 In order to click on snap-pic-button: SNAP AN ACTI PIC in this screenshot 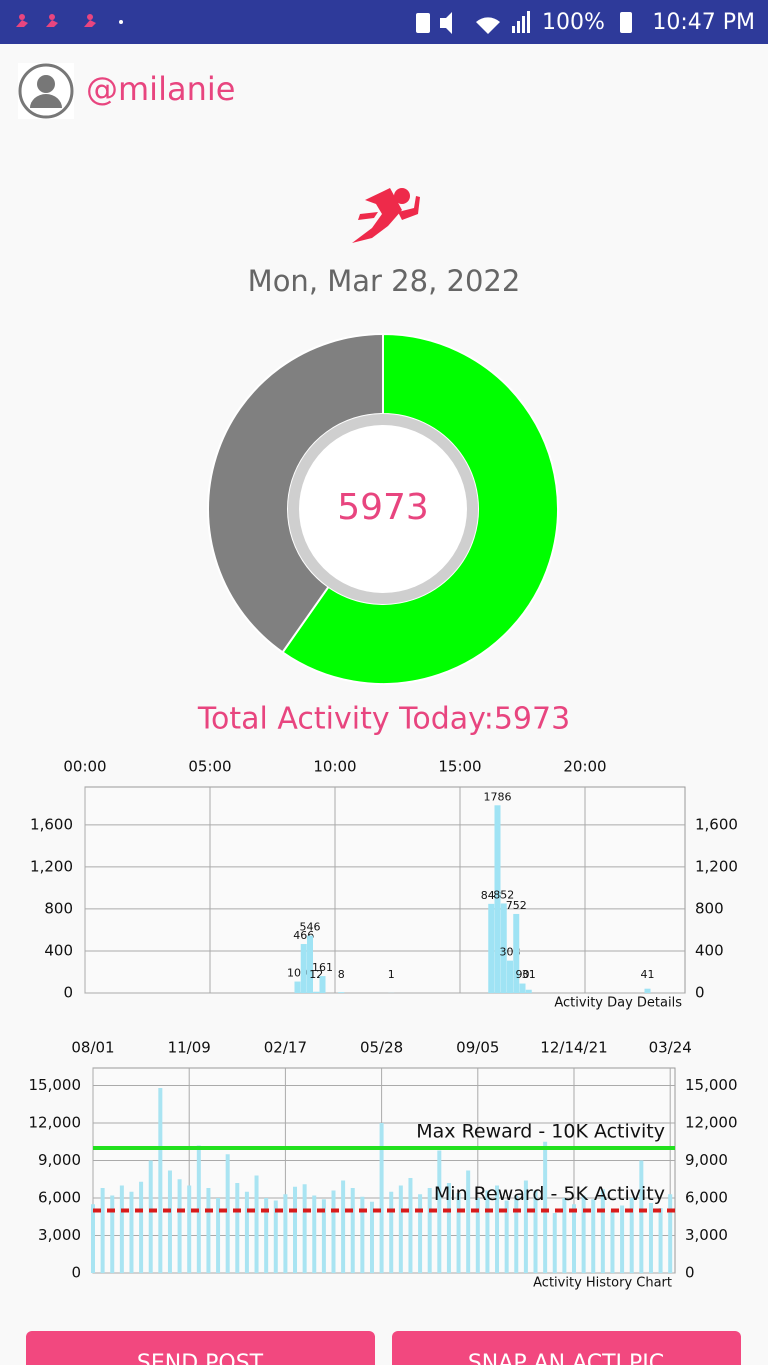, I will do `click(566, 1348)`.